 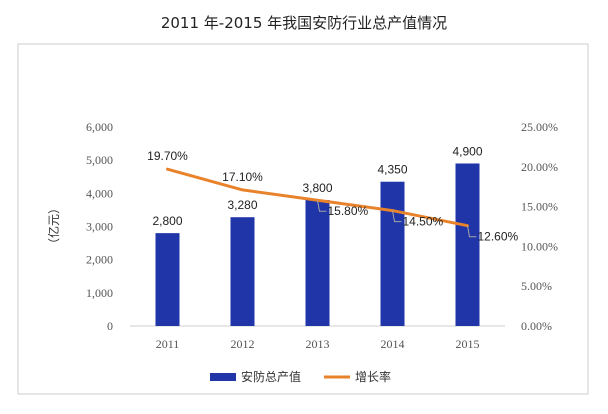 I want to click on y-tick-label: 6,000, so click(x=99, y=127).